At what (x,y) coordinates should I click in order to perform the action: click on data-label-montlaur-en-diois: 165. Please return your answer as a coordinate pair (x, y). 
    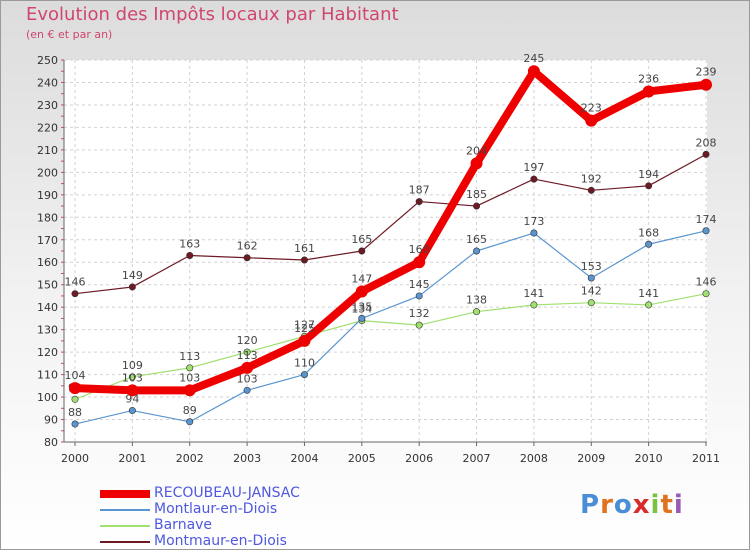
    Looking at the image, I should click on (476, 239).